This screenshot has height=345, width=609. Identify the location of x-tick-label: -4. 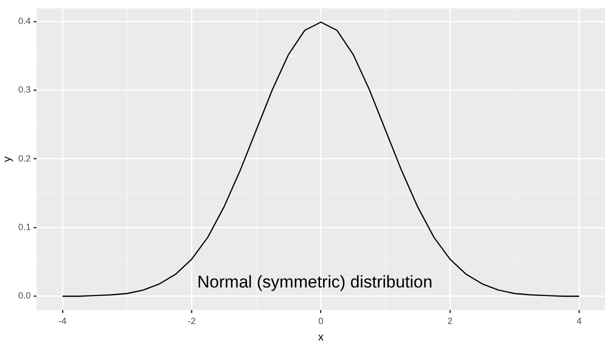
(62, 321).